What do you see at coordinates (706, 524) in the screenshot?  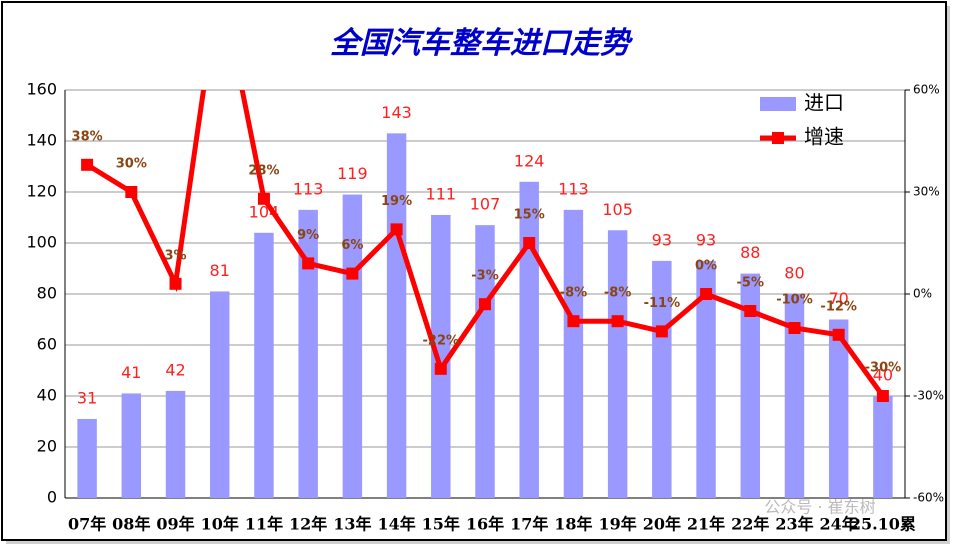 I see `x-tick-label: 21年` at bounding box center [706, 524].